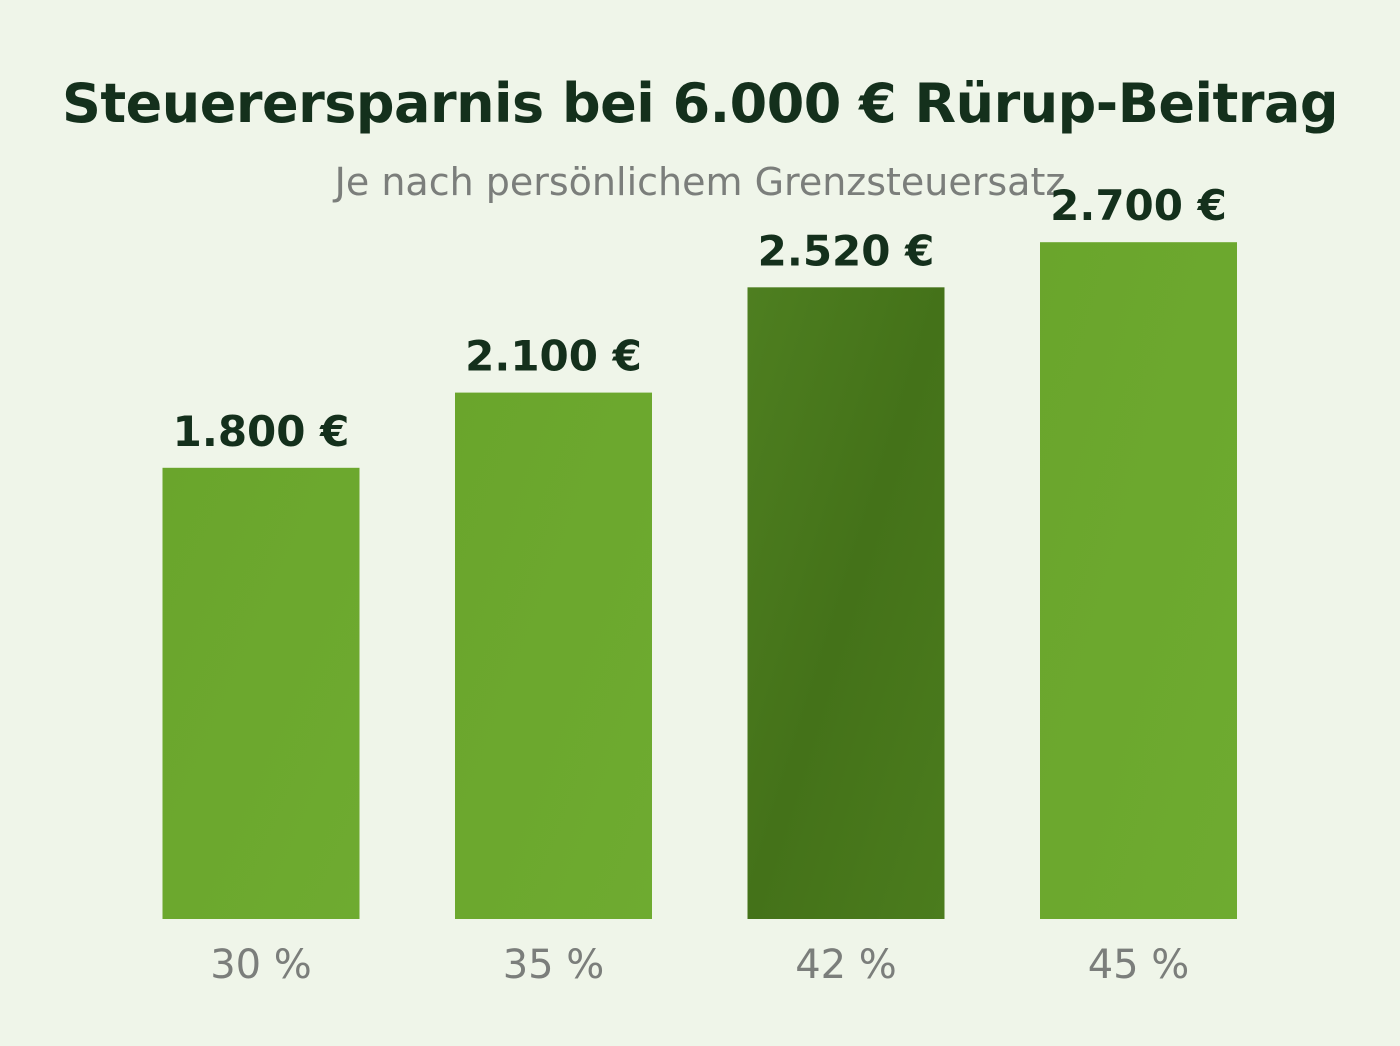  Describe the element at coordinates (261, 965) in the screenshot. I see `category-tick-label: 30 %` at that location.